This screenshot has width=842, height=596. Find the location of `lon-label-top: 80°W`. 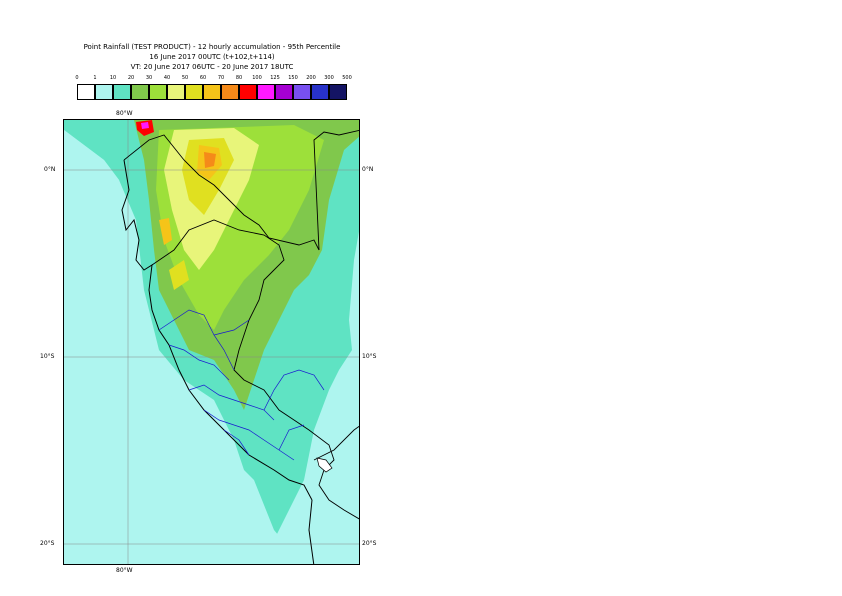

lon-label-top: 80°W is located at coordinates (124, 113).